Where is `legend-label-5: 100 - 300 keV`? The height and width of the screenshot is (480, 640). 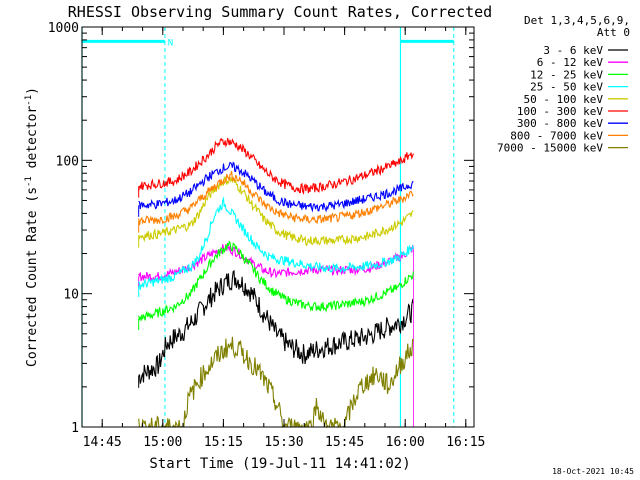
legend-label-5: 100 - 300 keV is located at coordinates (560, 111).